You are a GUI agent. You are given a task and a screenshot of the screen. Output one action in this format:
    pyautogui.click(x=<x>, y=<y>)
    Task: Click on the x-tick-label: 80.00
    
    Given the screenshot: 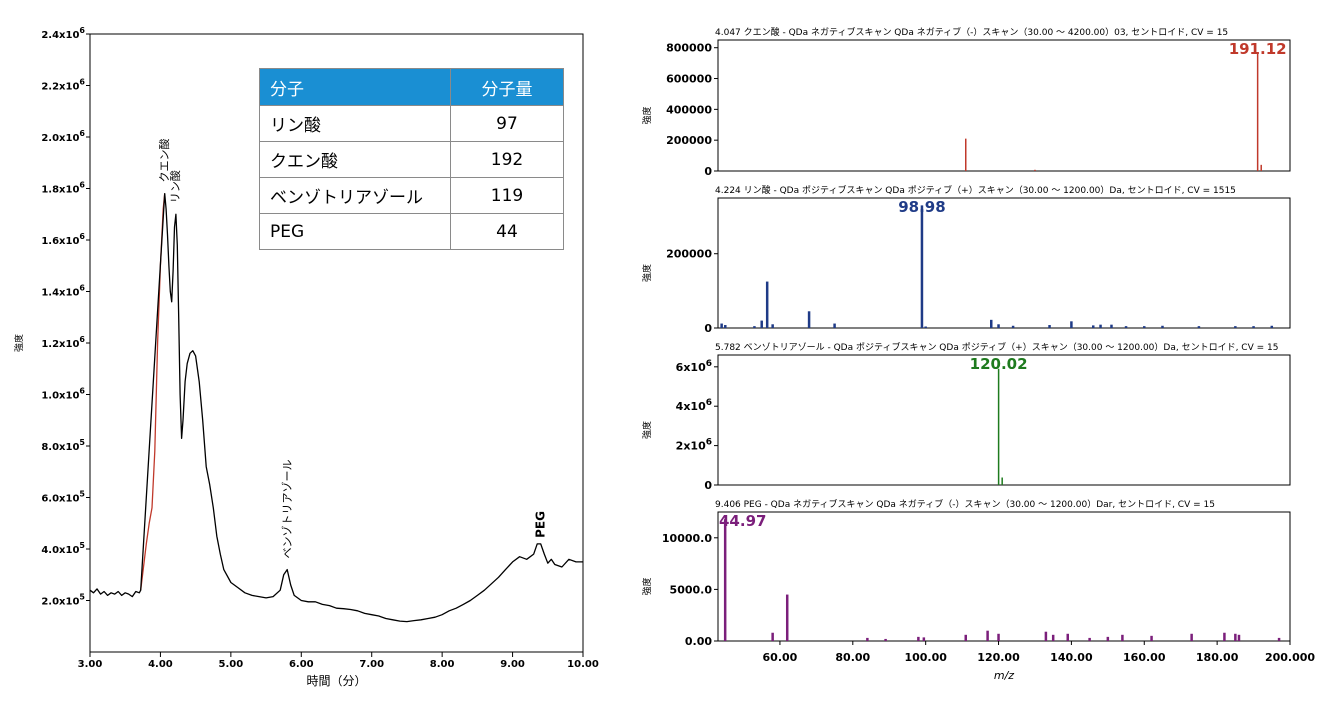 What is the action you would take?
    pyautogui.click(x=852, y=657)
    